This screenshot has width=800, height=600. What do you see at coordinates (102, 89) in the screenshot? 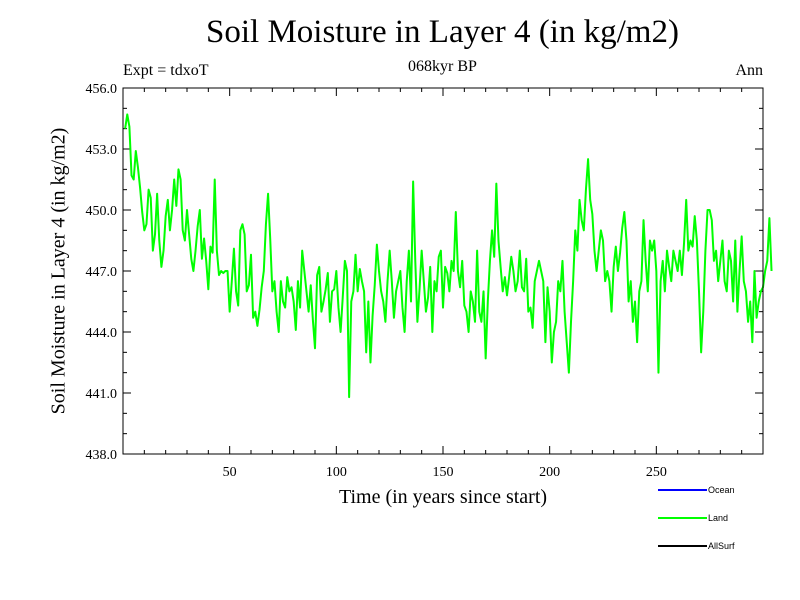
I see `y-tick-label: 456.0` at bounding box center [102, 89].